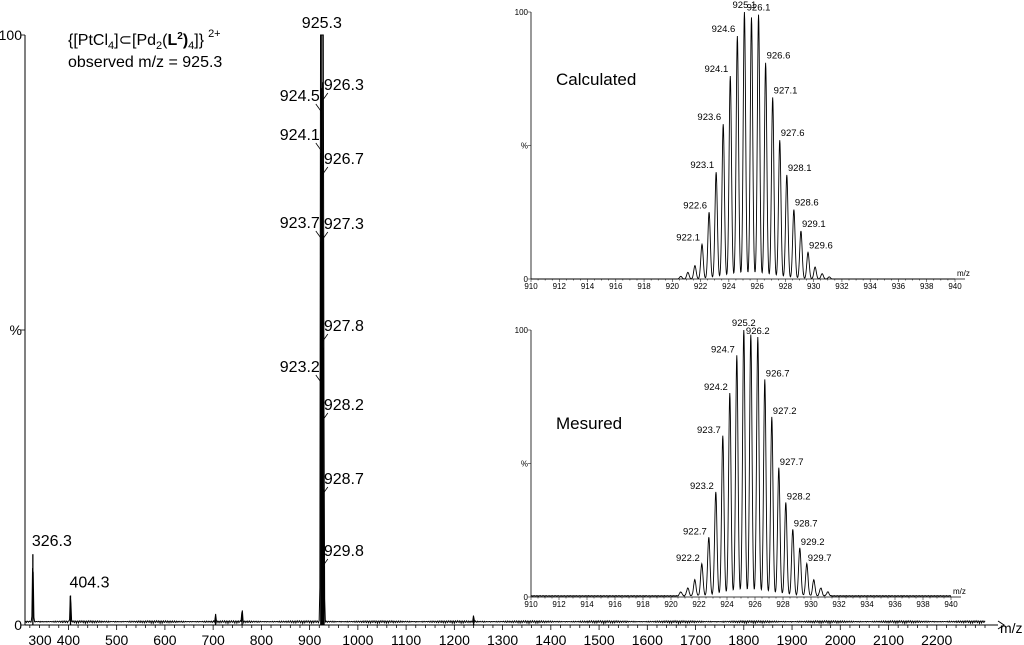 This screenshot has height=645, width=1024. I want to click on main-peak-label: 927.8, so click(344, 326).